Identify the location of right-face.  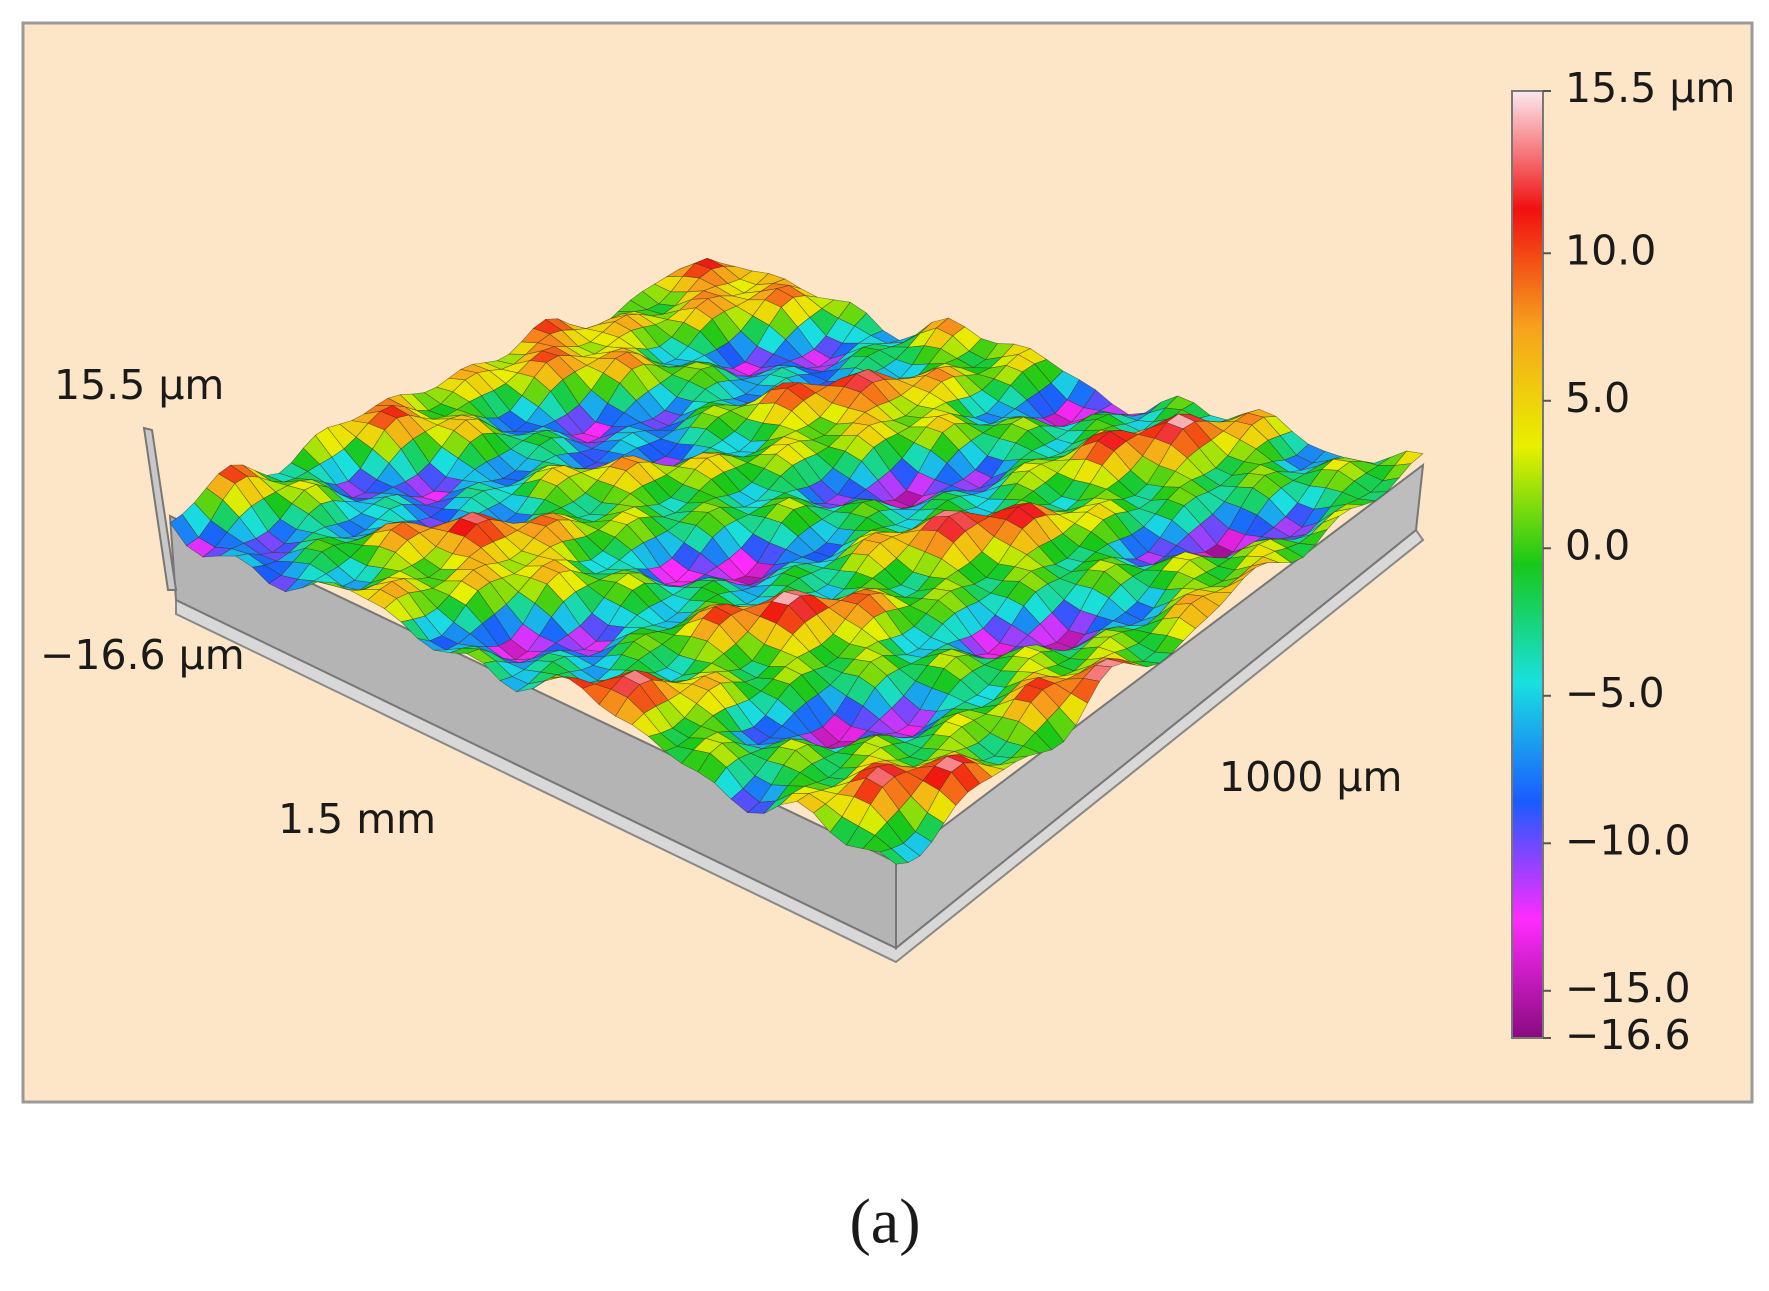
(1160, 706).